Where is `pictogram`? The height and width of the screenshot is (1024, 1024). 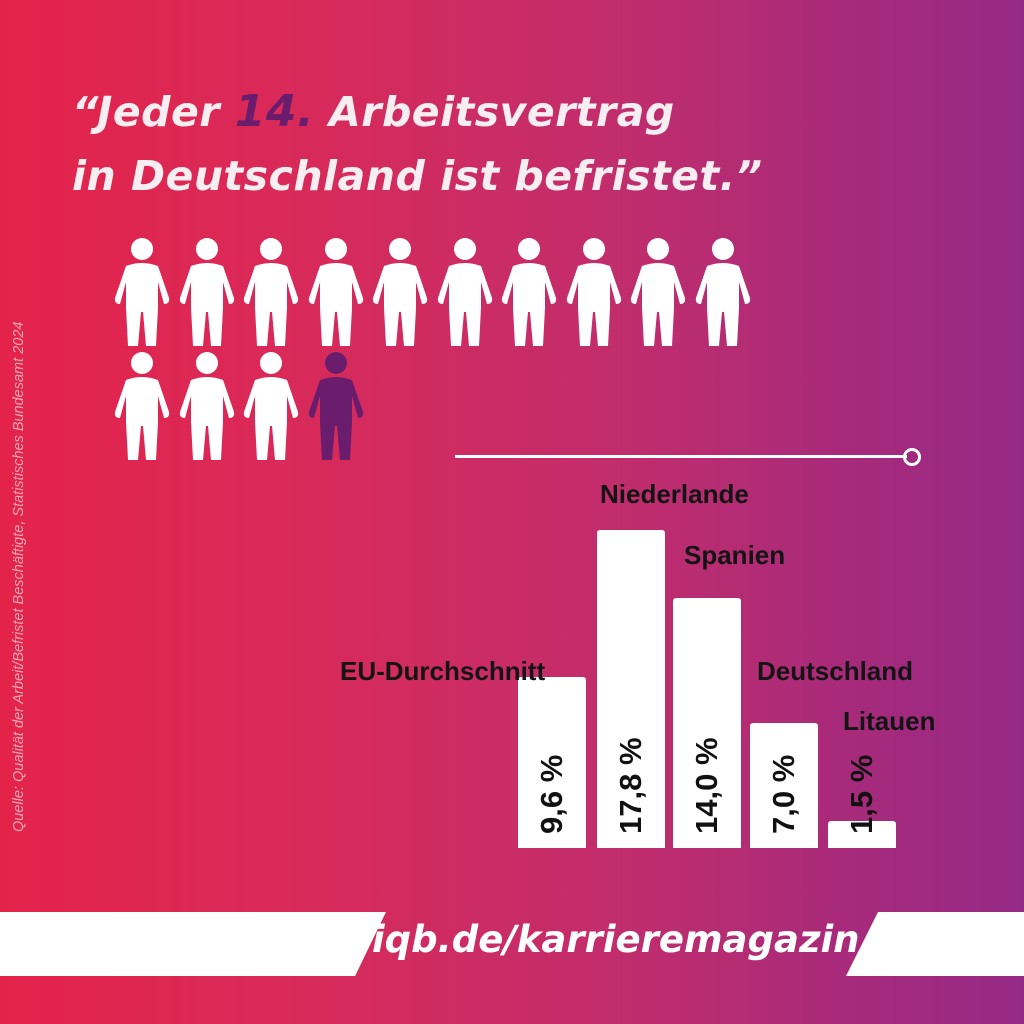 pictogram is located at coordinates (440, 350).